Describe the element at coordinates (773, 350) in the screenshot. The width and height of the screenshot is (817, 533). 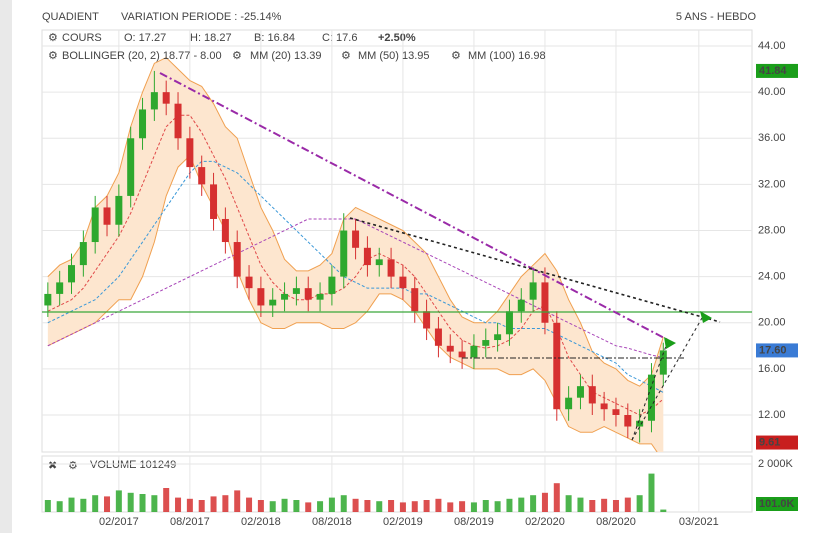
I see `price-badge-label: 17.60` at that location.